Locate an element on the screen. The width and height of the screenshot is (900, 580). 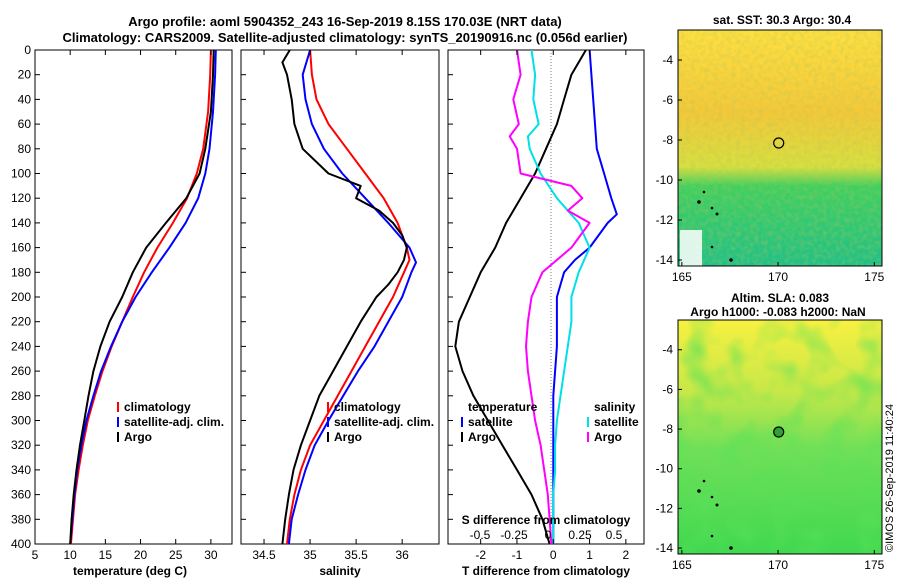
y-tick-label: 200 is located at coordinates (21, 297).